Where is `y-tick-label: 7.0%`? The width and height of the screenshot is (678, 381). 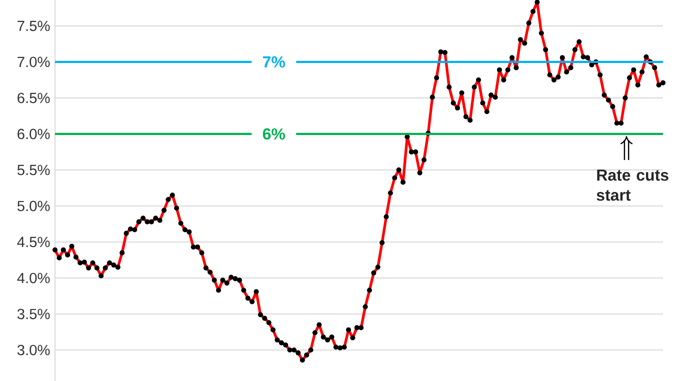
y-tick-label: 7.0% is located at coordinates (34, 62).